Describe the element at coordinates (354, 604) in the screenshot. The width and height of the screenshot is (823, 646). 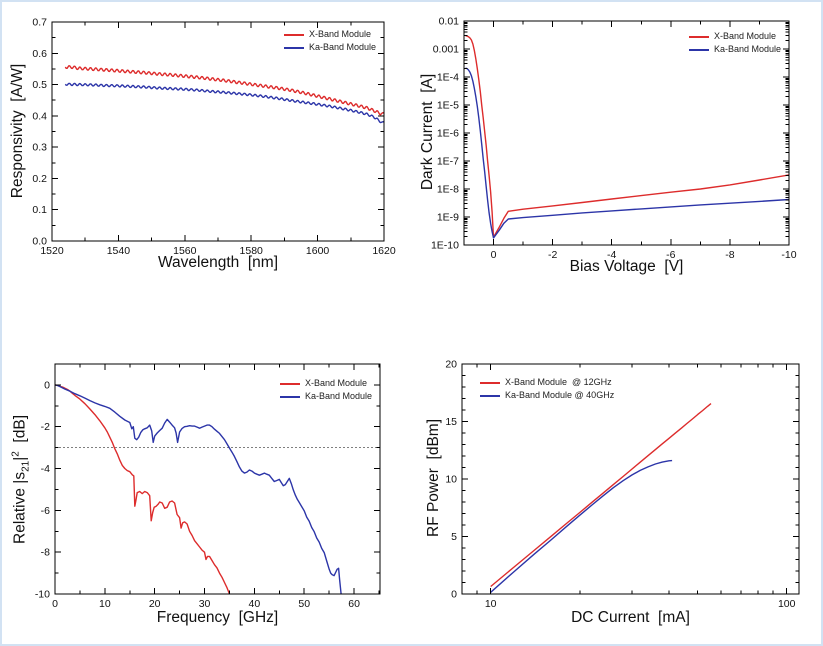
I see `svg-text: 60` at that location.